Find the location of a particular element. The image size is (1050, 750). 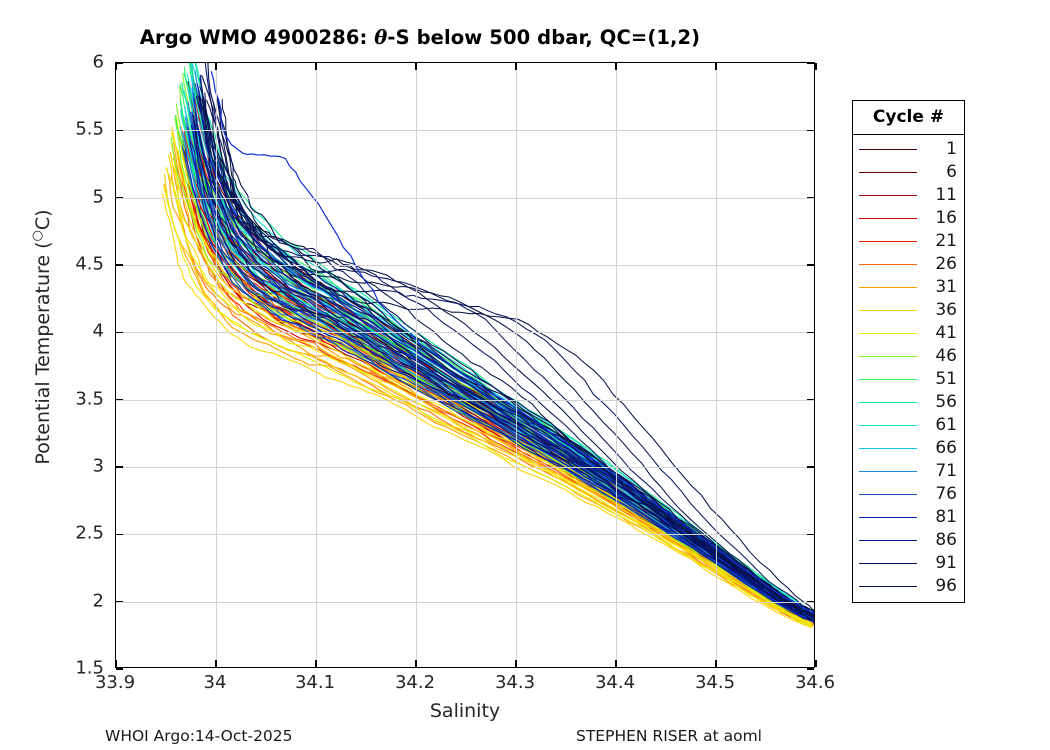

legend-entry: 71 is located at coordinates (908, 471).